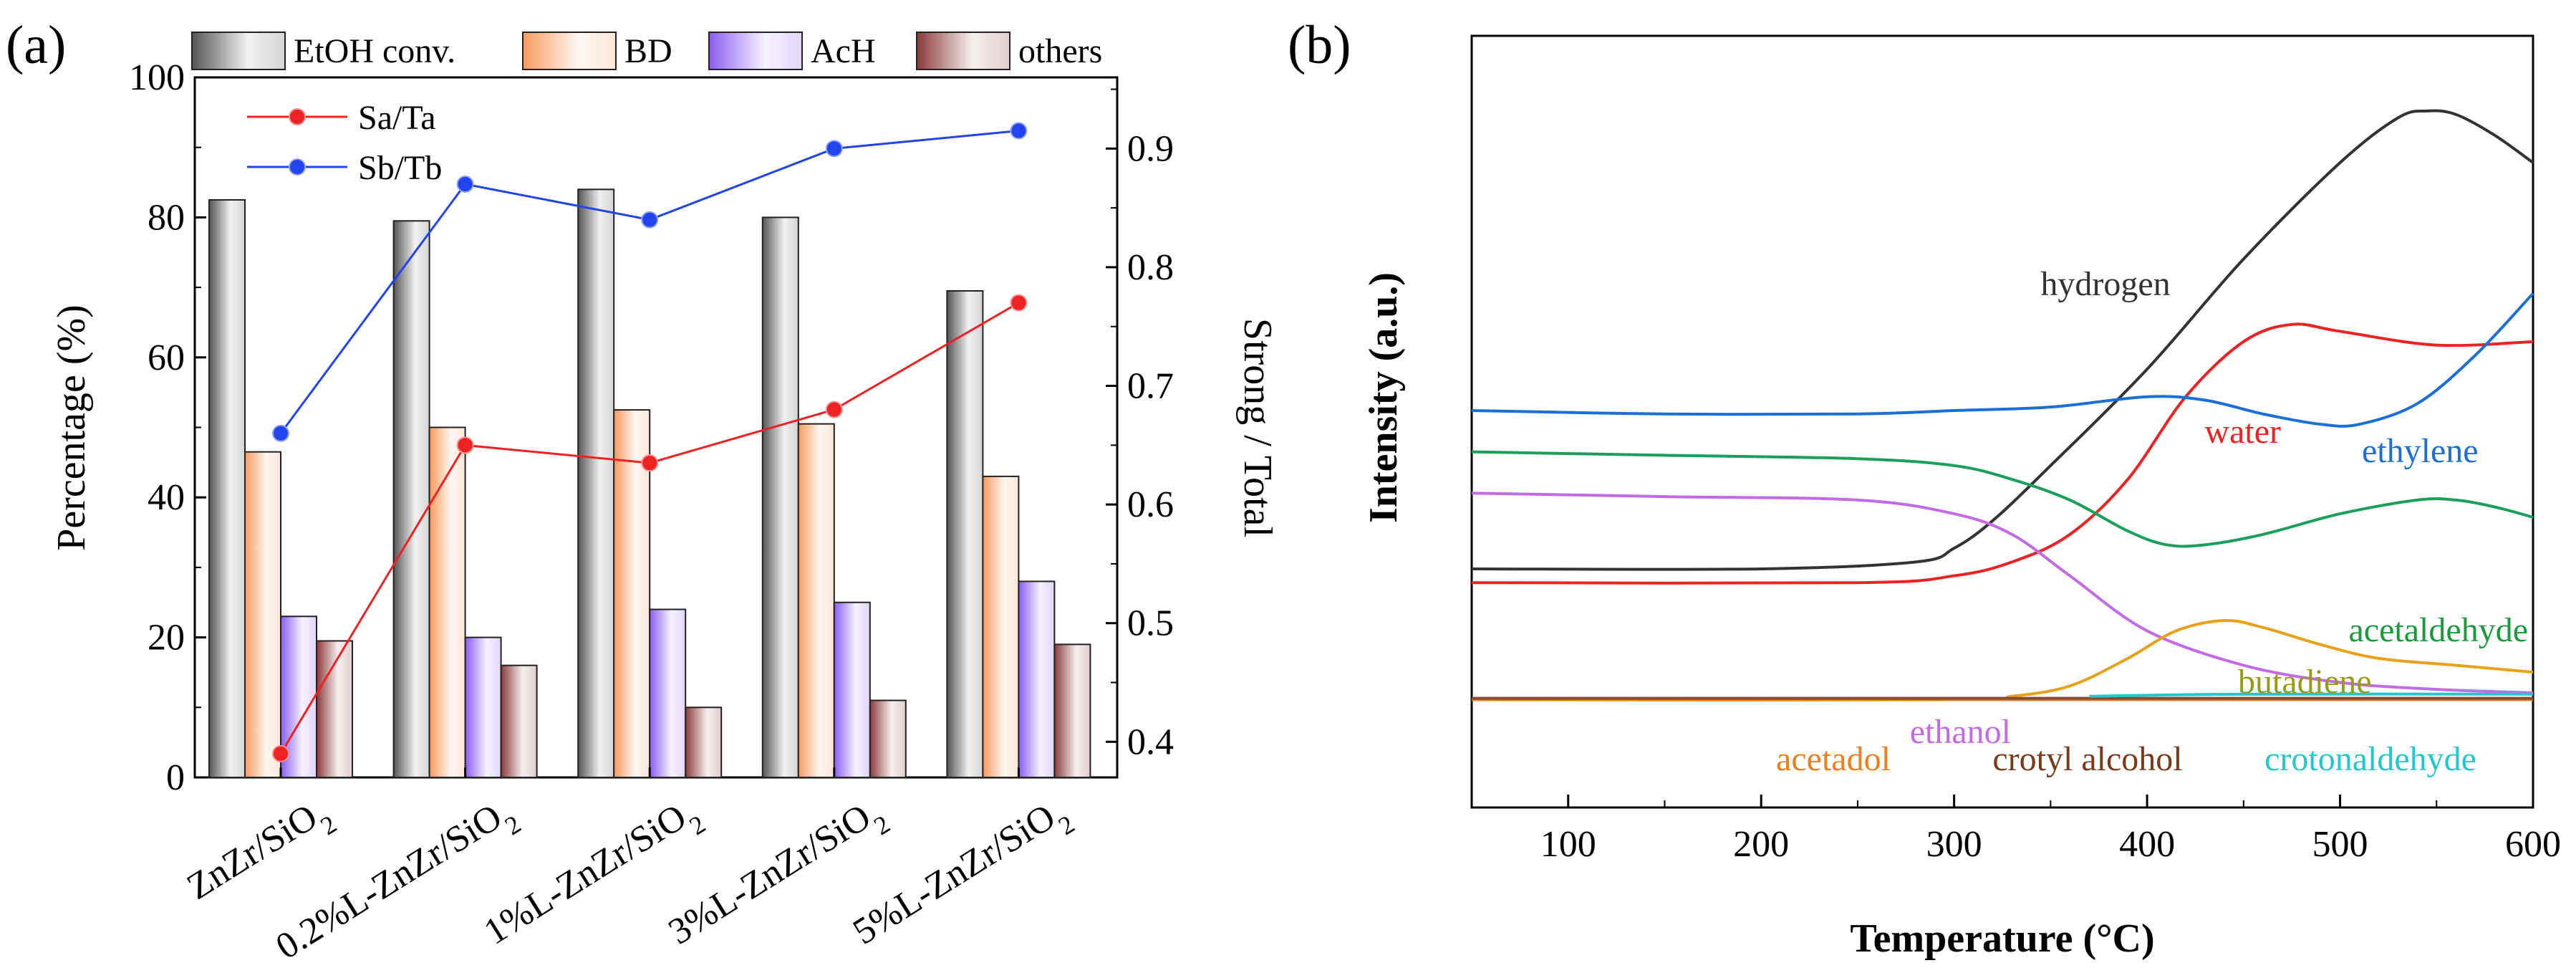 This screenshot has width=2576, height=973. Describe the element at coordinates (227, 488) in the screenshot. I see `bar-etoh-conv--0` at that location.